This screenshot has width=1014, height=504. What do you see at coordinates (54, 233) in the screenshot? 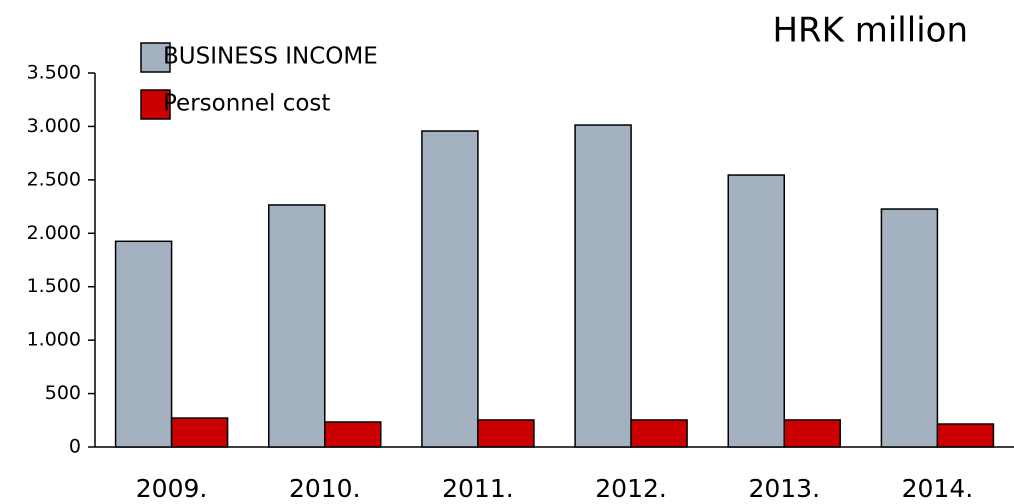
I see `y-tick-label: 2.000` at bounding box center [54, 233].